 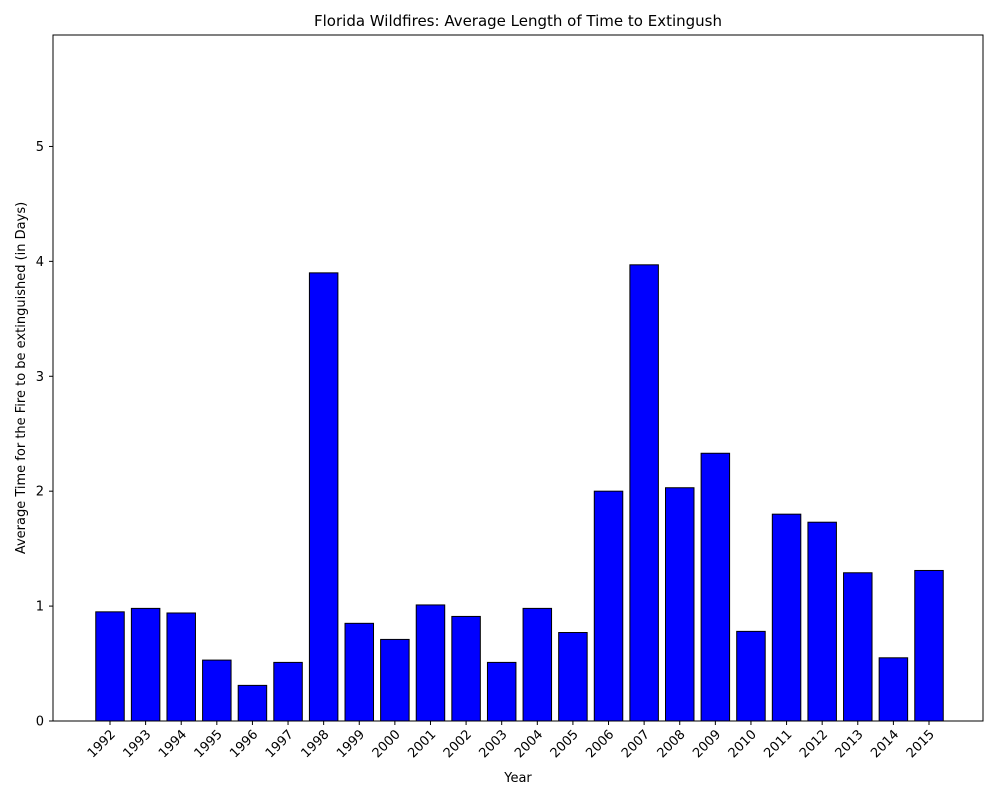 I want to click on bar-2004, so click(x=537, y=664).